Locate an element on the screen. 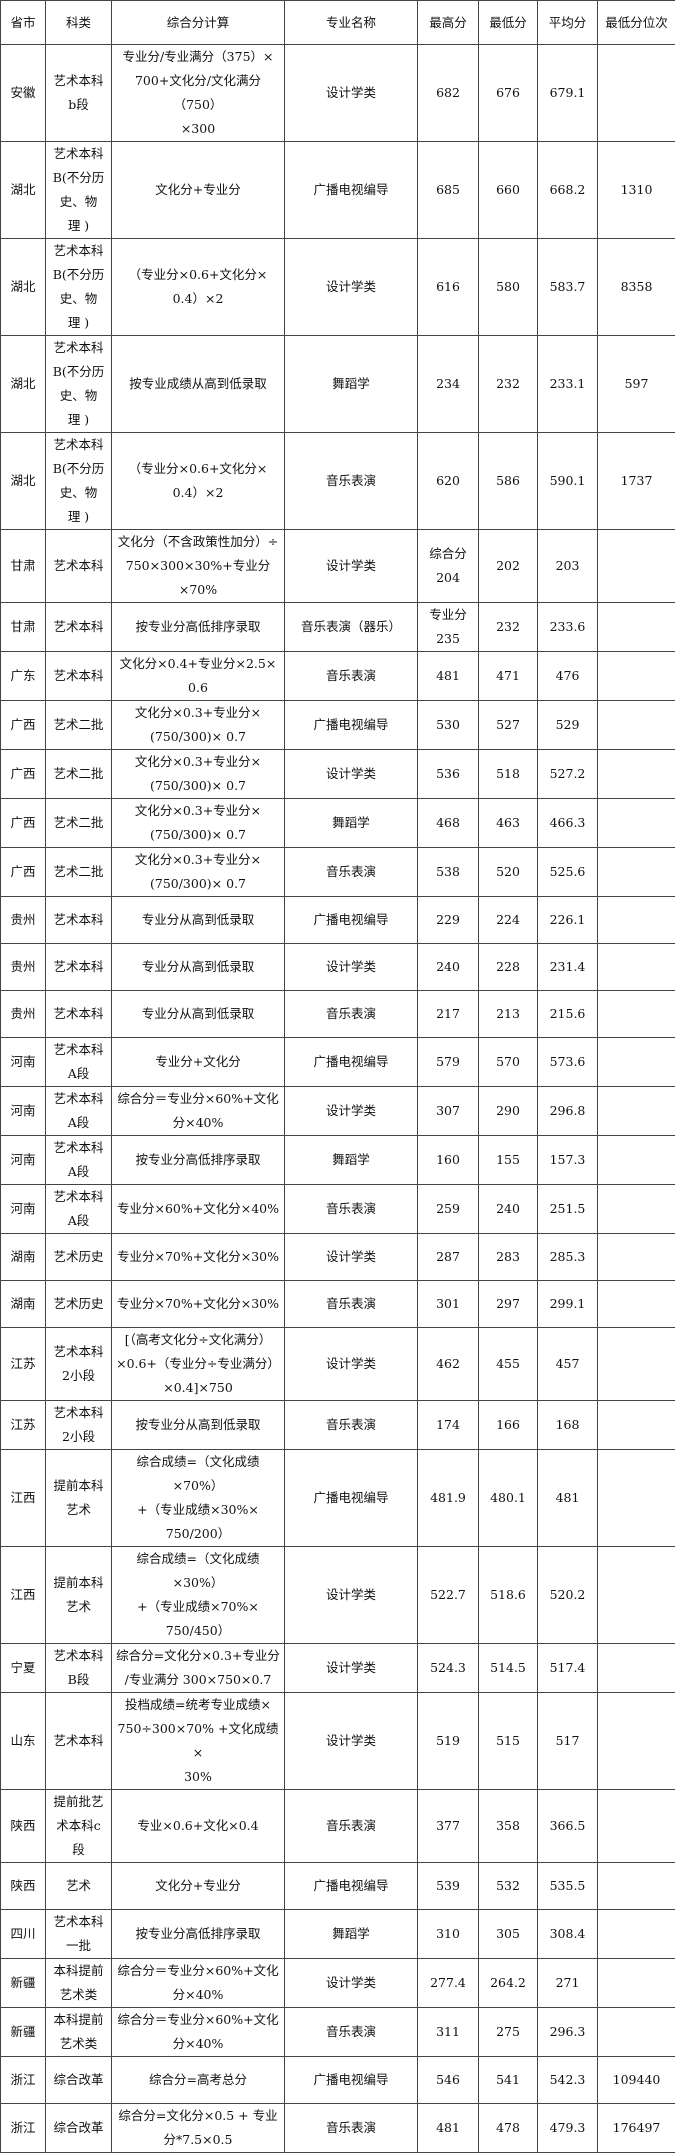 Image resolution: width=675 pixels, height=2153 pixels. cell-avg-score: 517.4 is located at coordinates (568, 1668).